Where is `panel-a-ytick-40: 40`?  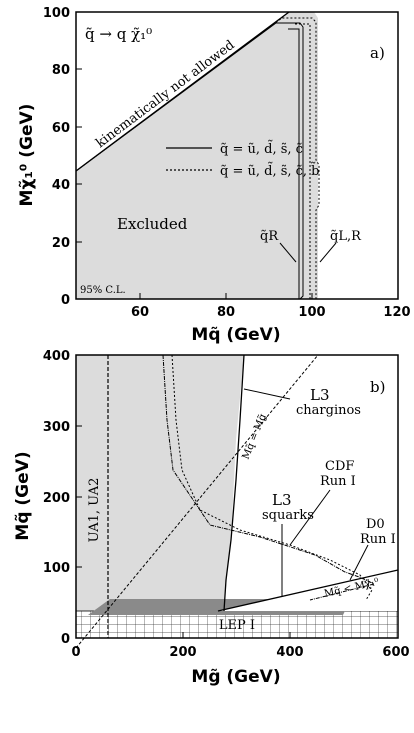
panel-a-ytick-40: 40 is located at coordinates (61, 185).